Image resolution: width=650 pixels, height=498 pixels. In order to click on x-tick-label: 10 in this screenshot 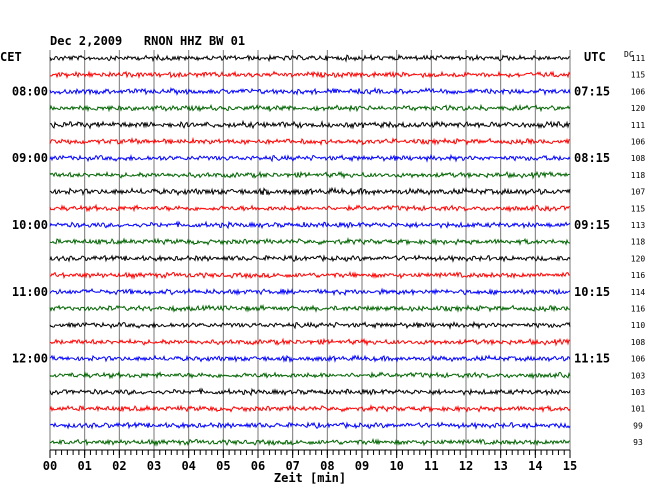, I will do `click(396, 466)`.